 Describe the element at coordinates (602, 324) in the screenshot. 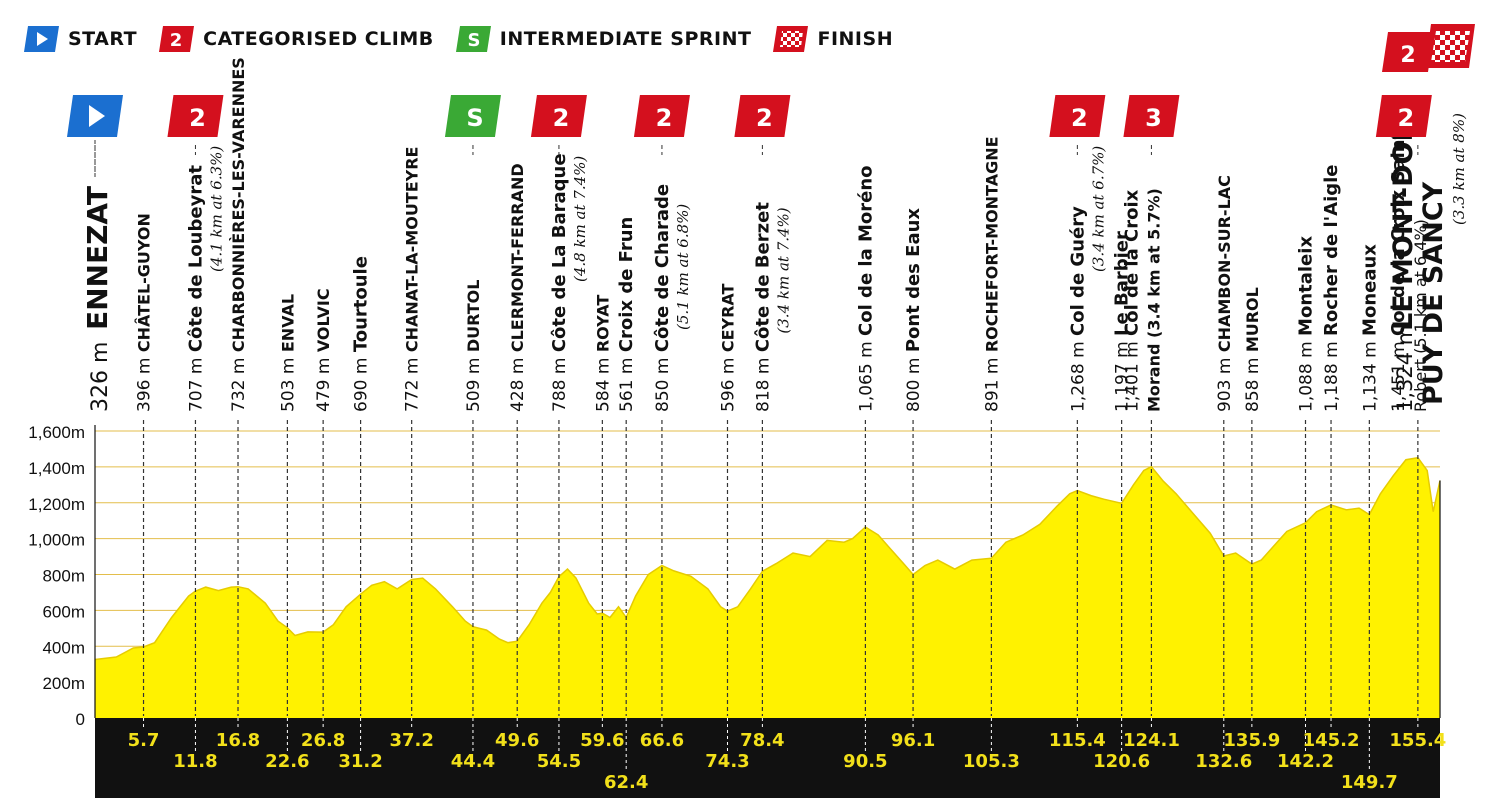

I see `waypoint-name: ROYAT` at that location.